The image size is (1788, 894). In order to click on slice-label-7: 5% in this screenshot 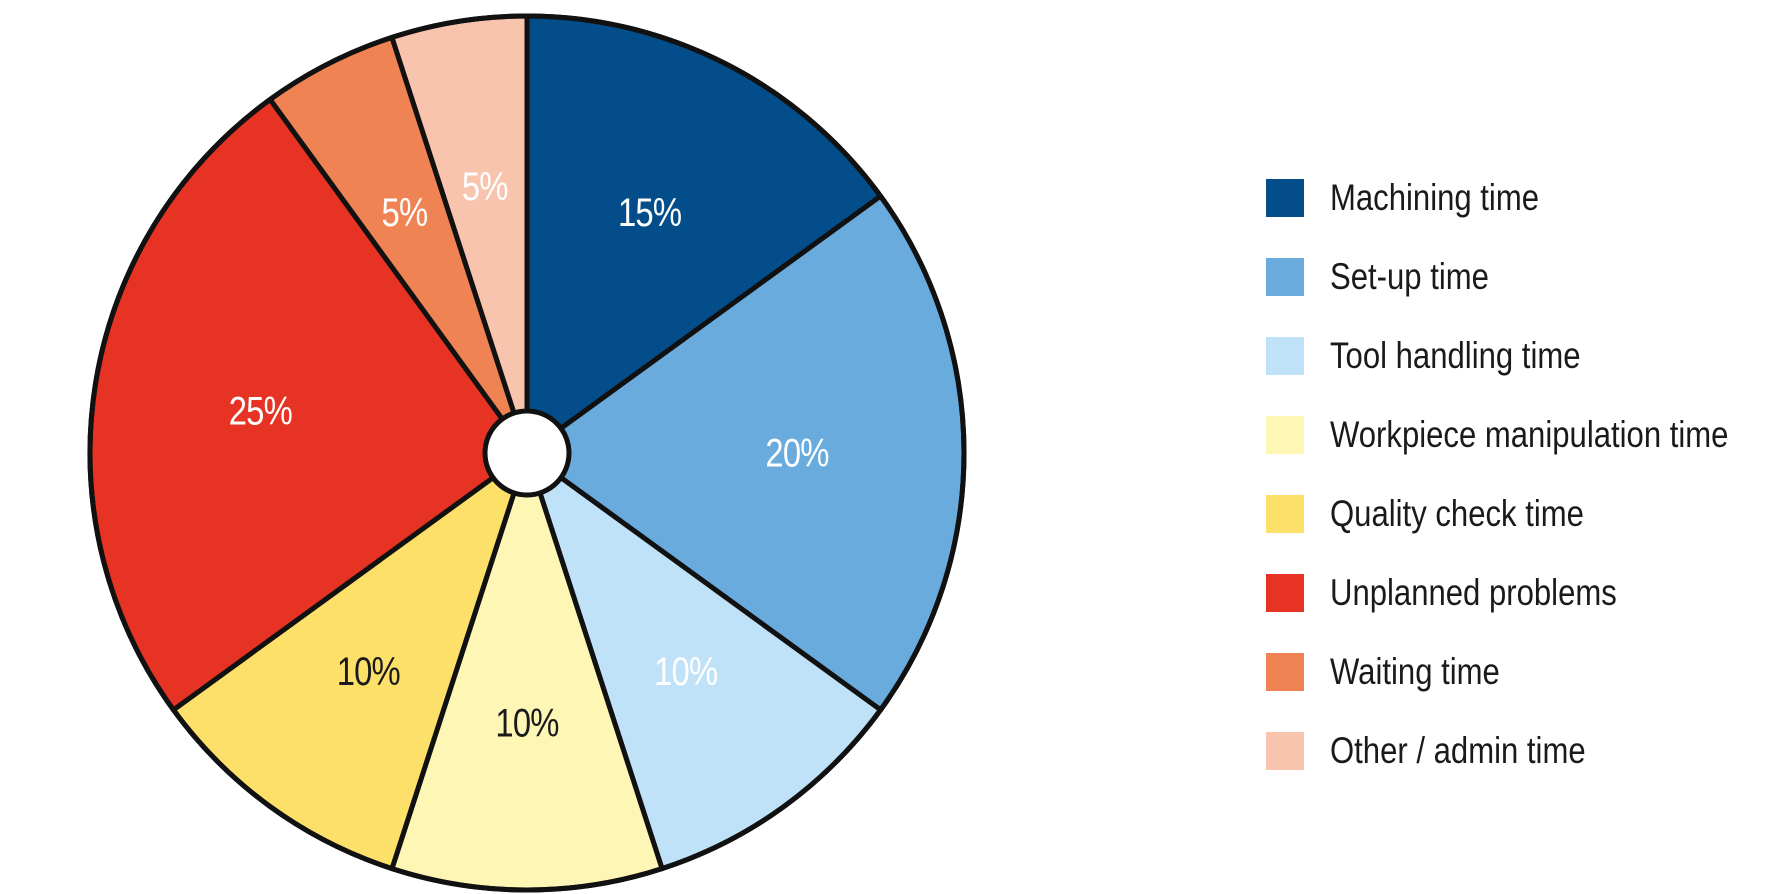, I will do `click(405, 212)`.